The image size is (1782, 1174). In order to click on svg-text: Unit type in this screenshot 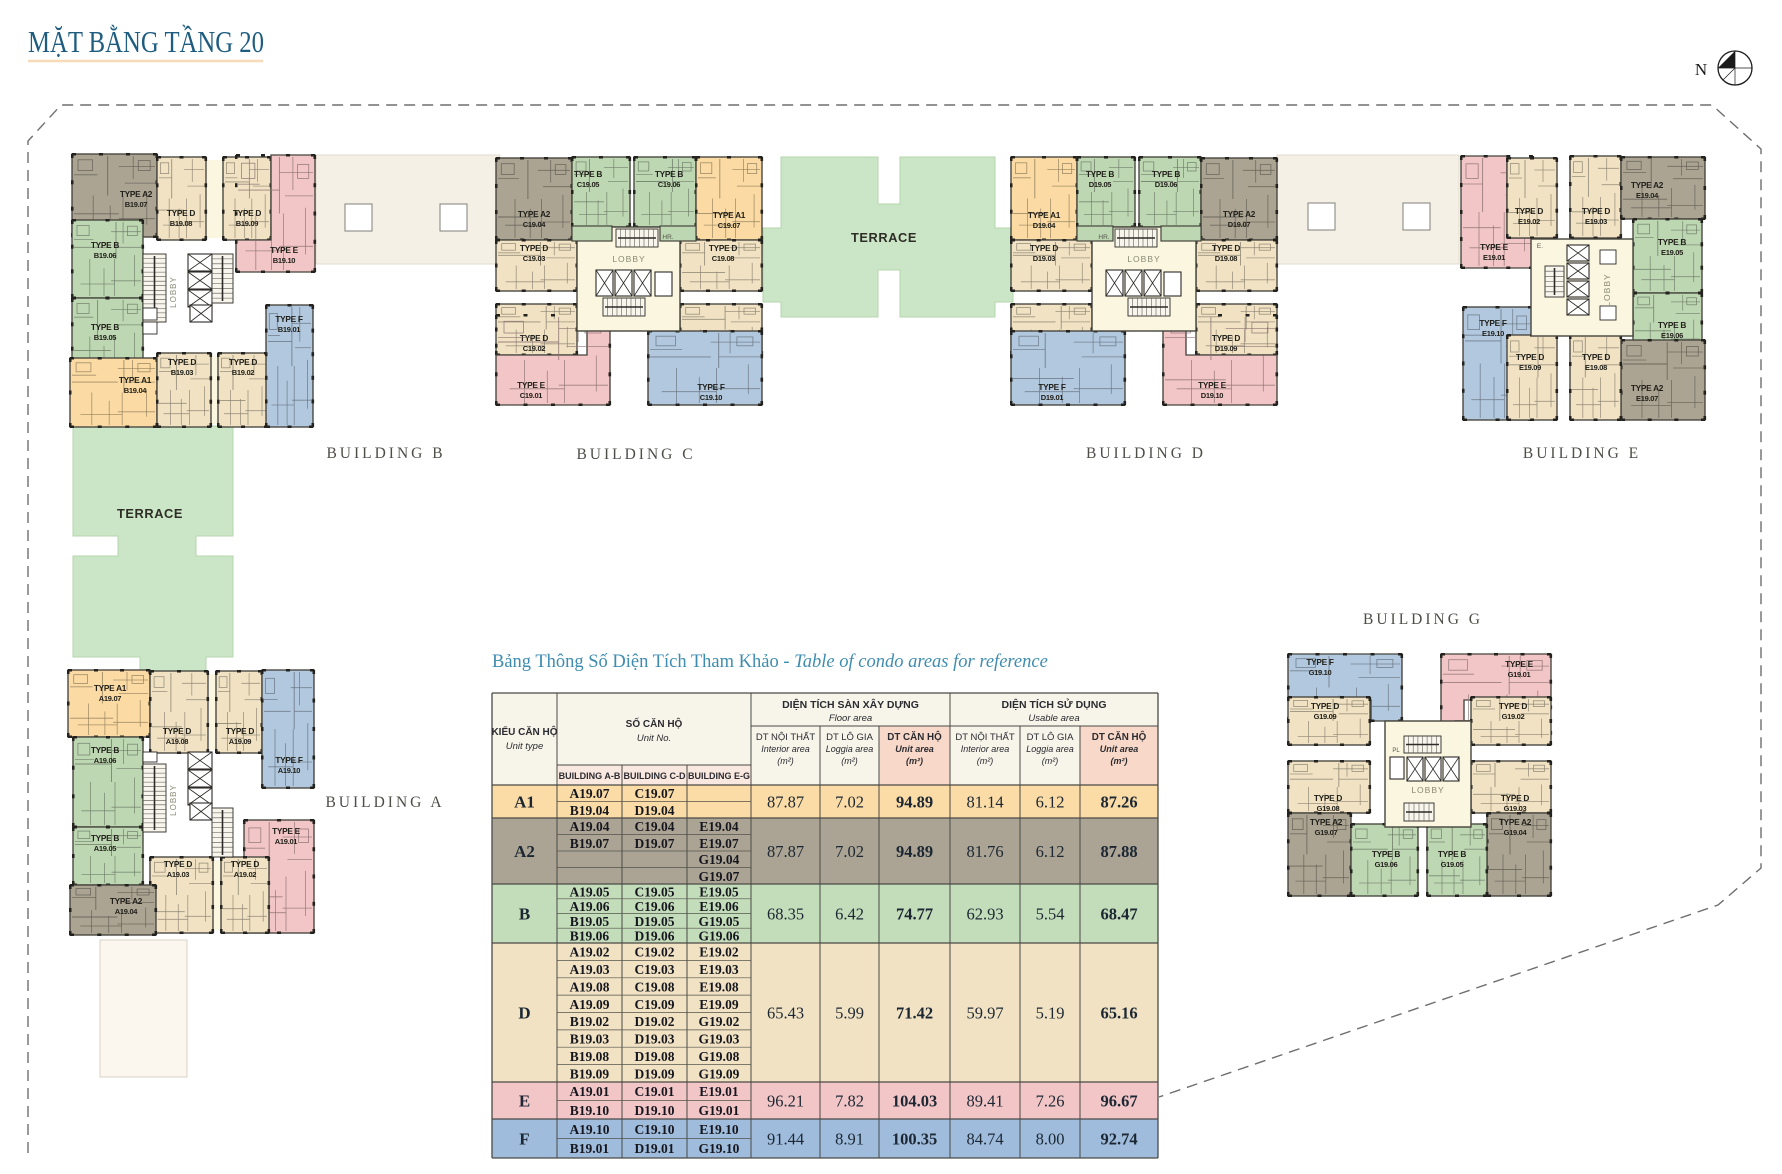, I will do `click(525, 746)`.